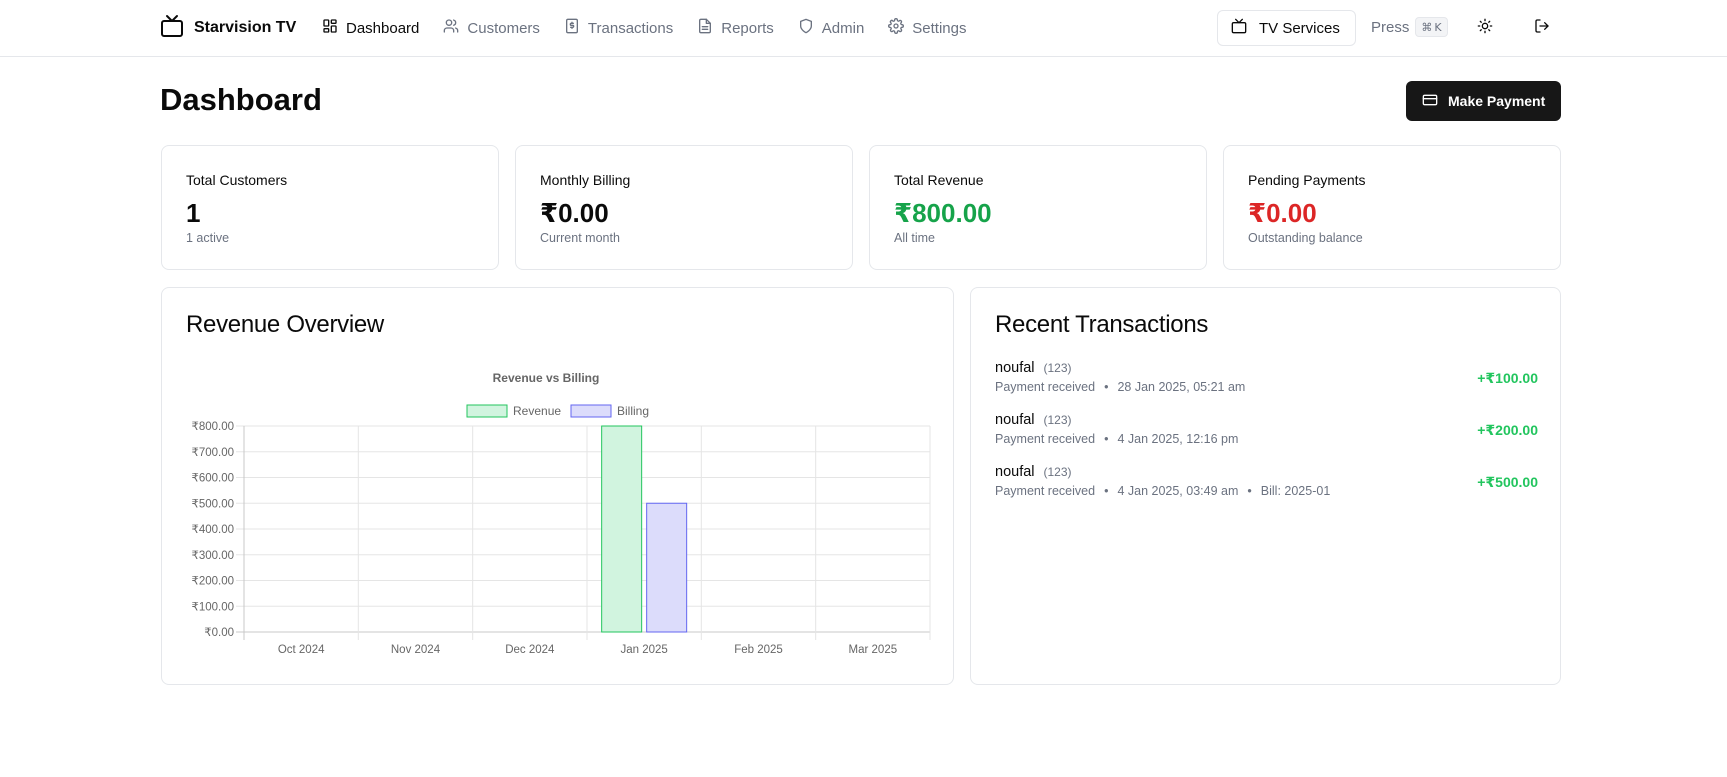  I want to click on y-tick-label: ₹600.00, so click(213, 479).